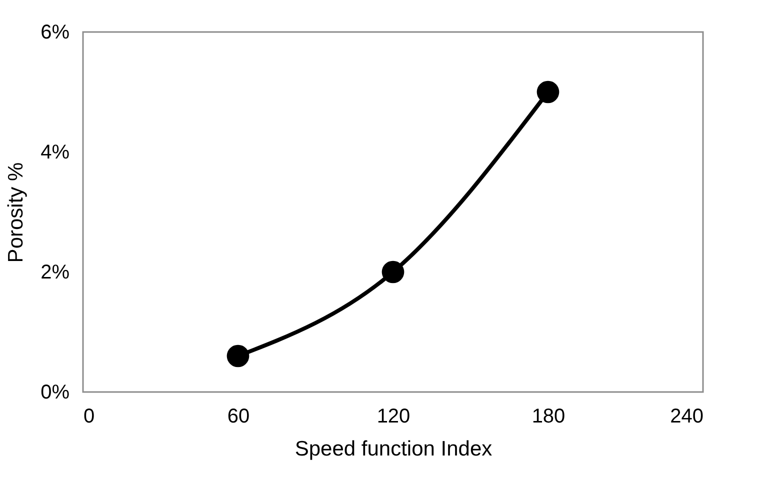 The image size is (757, 483). I want to click on y-tick-label: 4%, so click(55, 153).